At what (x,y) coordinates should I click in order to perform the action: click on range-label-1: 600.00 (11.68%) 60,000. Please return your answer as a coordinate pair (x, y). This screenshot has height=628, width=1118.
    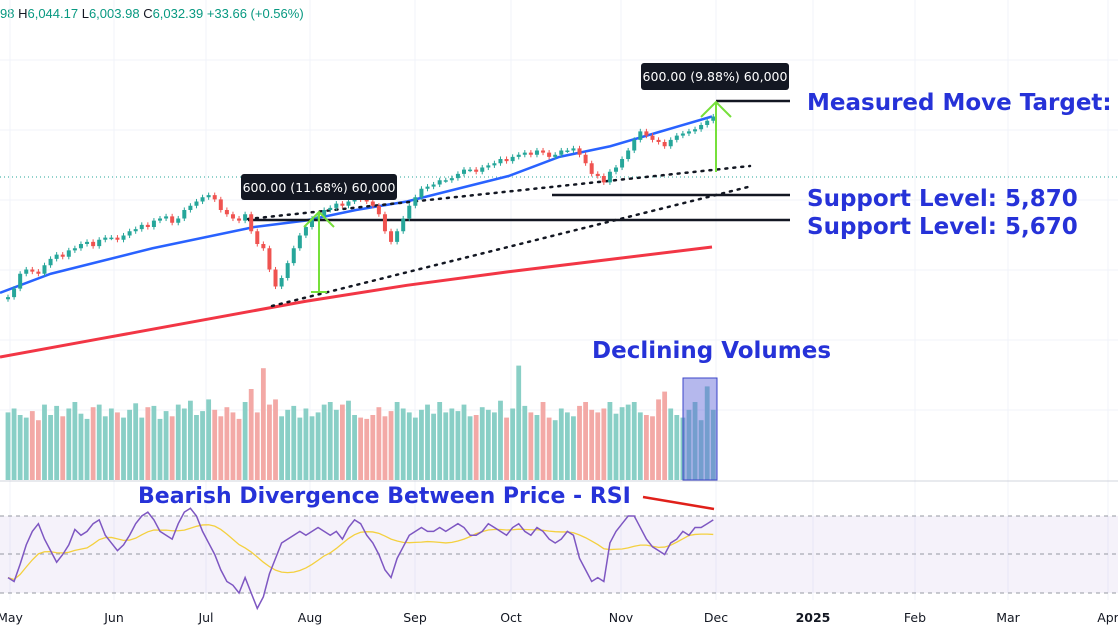
    Looking at the image, I should click on (319, 187).